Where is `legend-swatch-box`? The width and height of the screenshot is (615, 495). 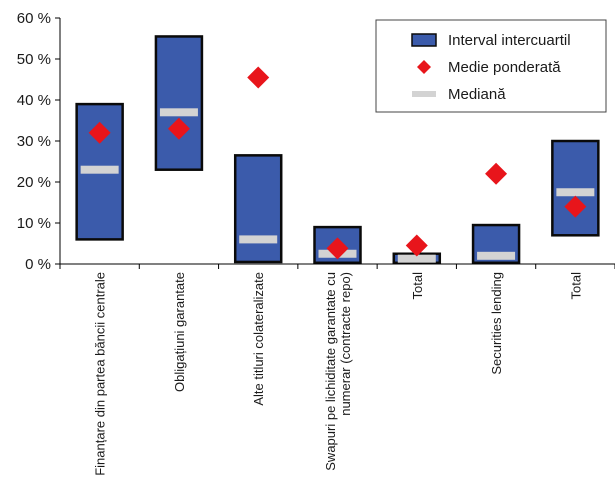 legend-swatch-box is located at coordinates (424, 40).